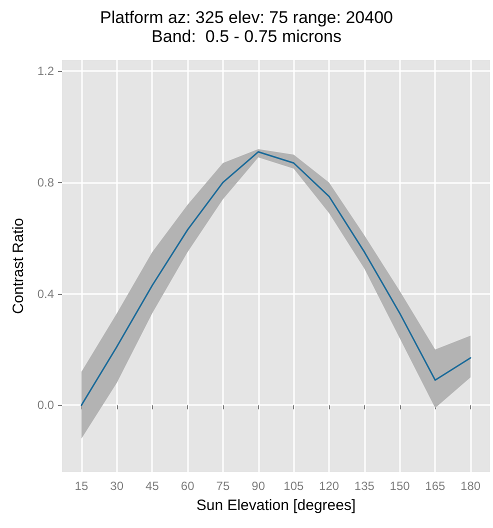 Image resolution: width=493 pixels, height=528 pixels. Describe the element at coordinates (470, 486) in the screenshot. I see `x-tick-label: 180` at that location.